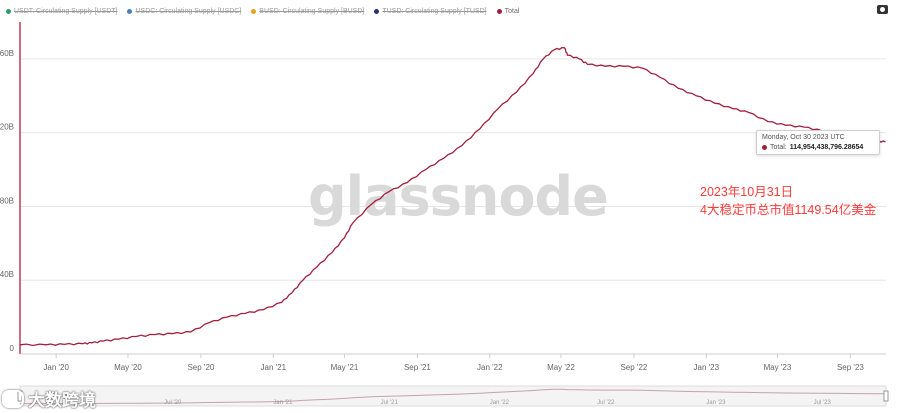 The width and height of the screenshot is (900, 413). What do you see at coordinates (7, 53) in the screenshot?
I see `y-tick-label: 160B` at bounding box center [7, 53].